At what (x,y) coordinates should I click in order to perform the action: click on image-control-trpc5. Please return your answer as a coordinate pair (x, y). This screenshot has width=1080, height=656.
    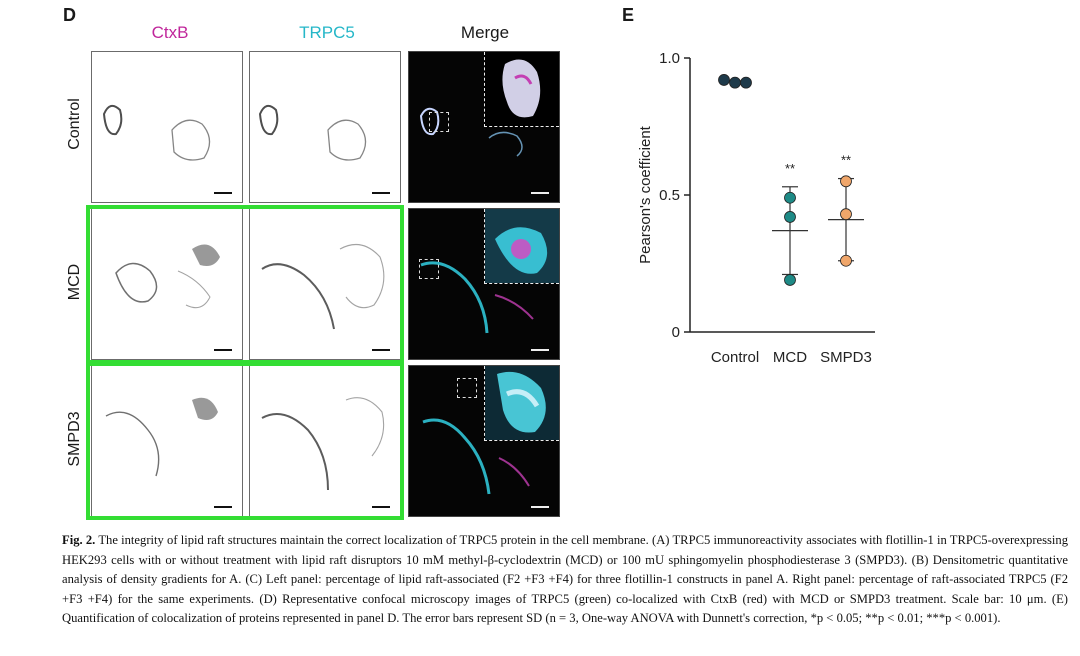
    Looking at the image, I should click on (325, 127).